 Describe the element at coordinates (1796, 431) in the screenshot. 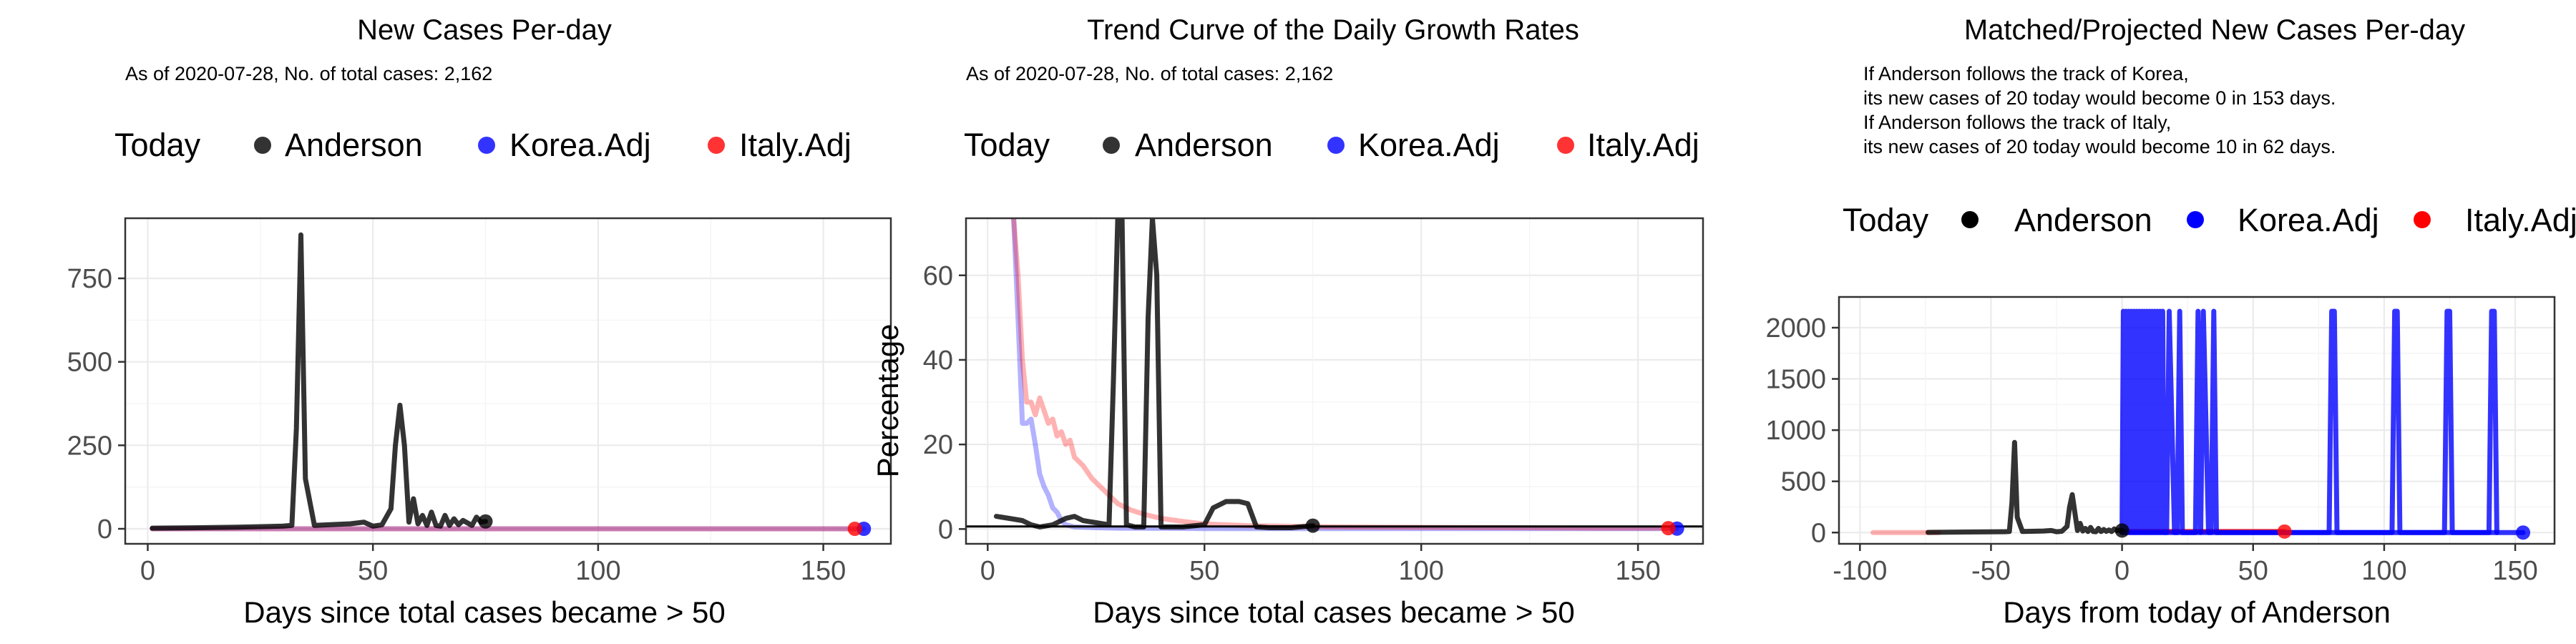

I see `y-tick-label: 1000` at that location.